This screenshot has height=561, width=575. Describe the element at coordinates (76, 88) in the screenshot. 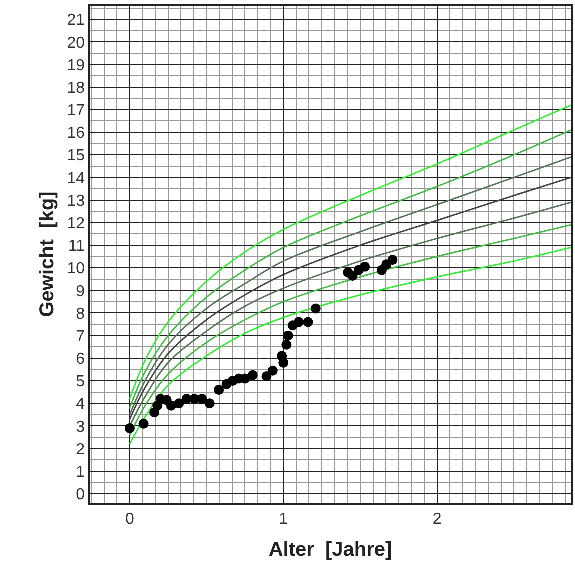

I see `y-tick-label: 18` at that location.